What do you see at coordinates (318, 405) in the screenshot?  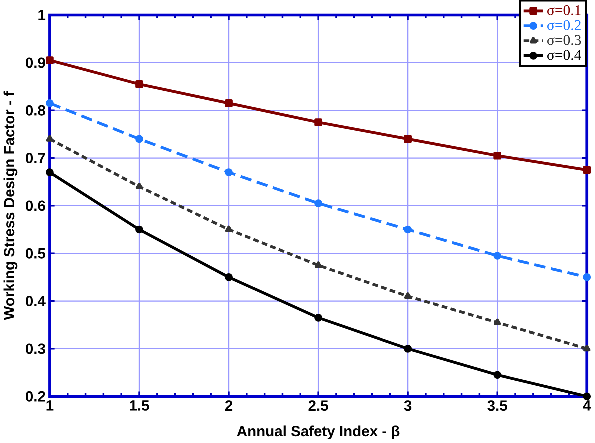 I see `x-tick-label: 2.5` at bounding box center [318, 405].